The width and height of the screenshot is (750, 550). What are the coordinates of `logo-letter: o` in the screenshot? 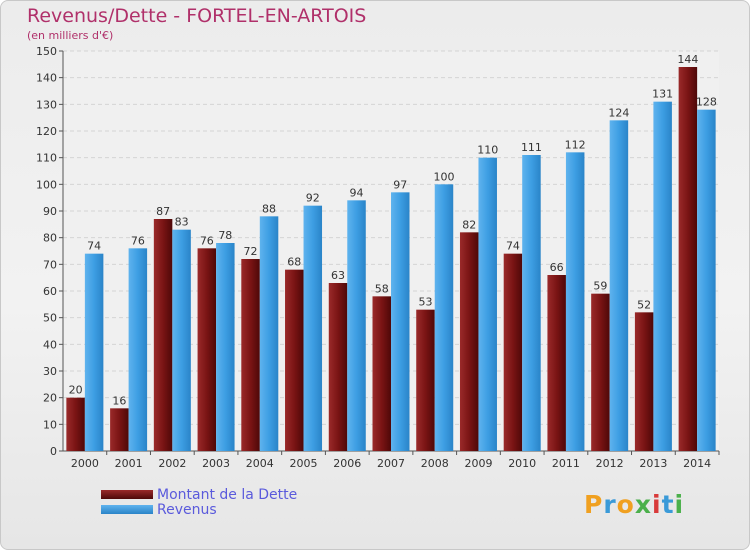 It's located at (625, 504).